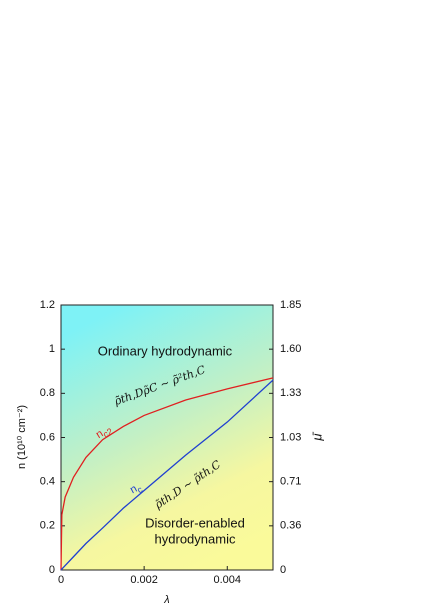 This screenshot has height=616, width=436. What do you see at coordinates (290, 482) in the screenshot?
I see `y2-tick-label: 0.71` at bounding box center [290, 482].